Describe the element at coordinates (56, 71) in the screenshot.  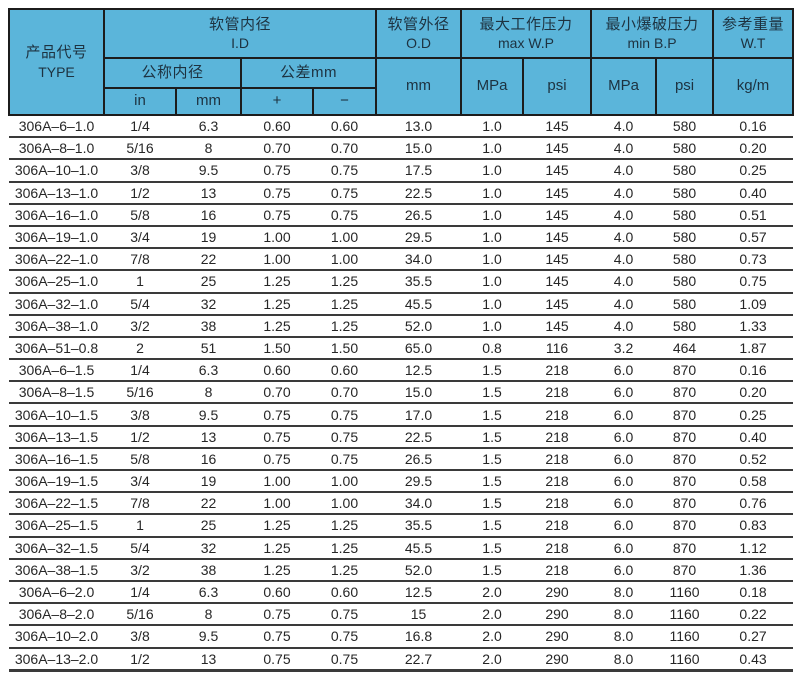
I see `header-product-type-en: TYPE` at that location.